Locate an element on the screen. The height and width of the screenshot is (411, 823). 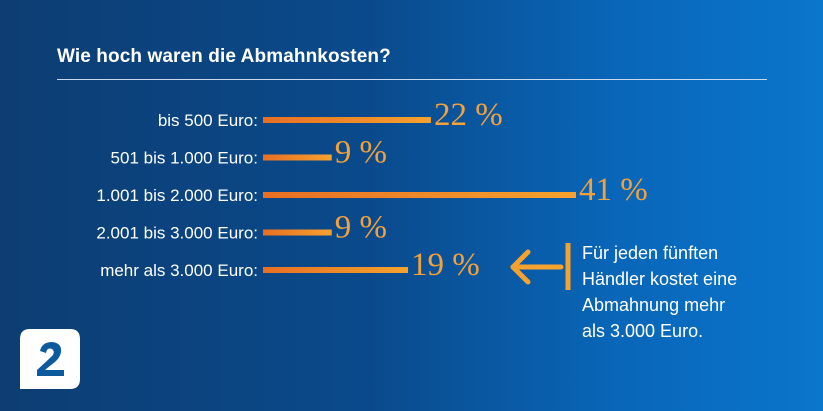
brand-logo-icon is located at coordinates (50, 359).